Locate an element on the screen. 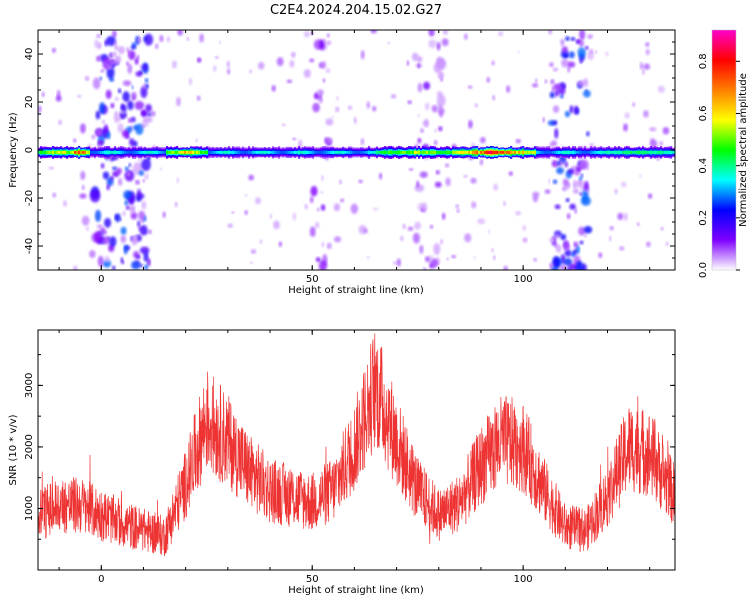 This screenshot has width=750, height=600. spectrogram-x-label: Height of straight line (km) is located at coordinates (356, 290).